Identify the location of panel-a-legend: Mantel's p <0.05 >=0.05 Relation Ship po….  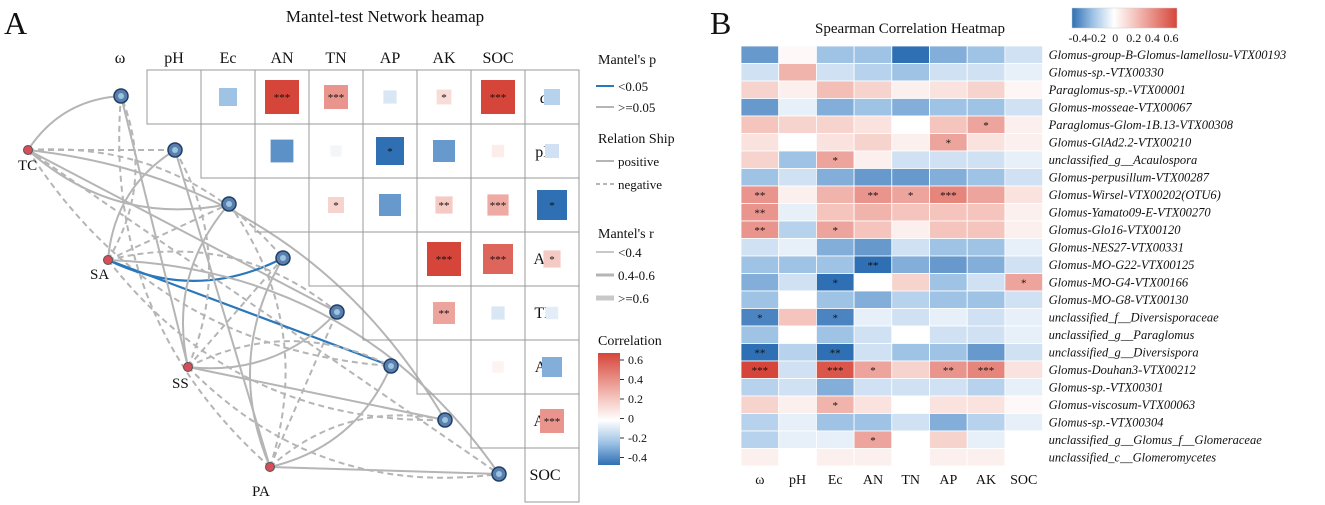
(635, 259).